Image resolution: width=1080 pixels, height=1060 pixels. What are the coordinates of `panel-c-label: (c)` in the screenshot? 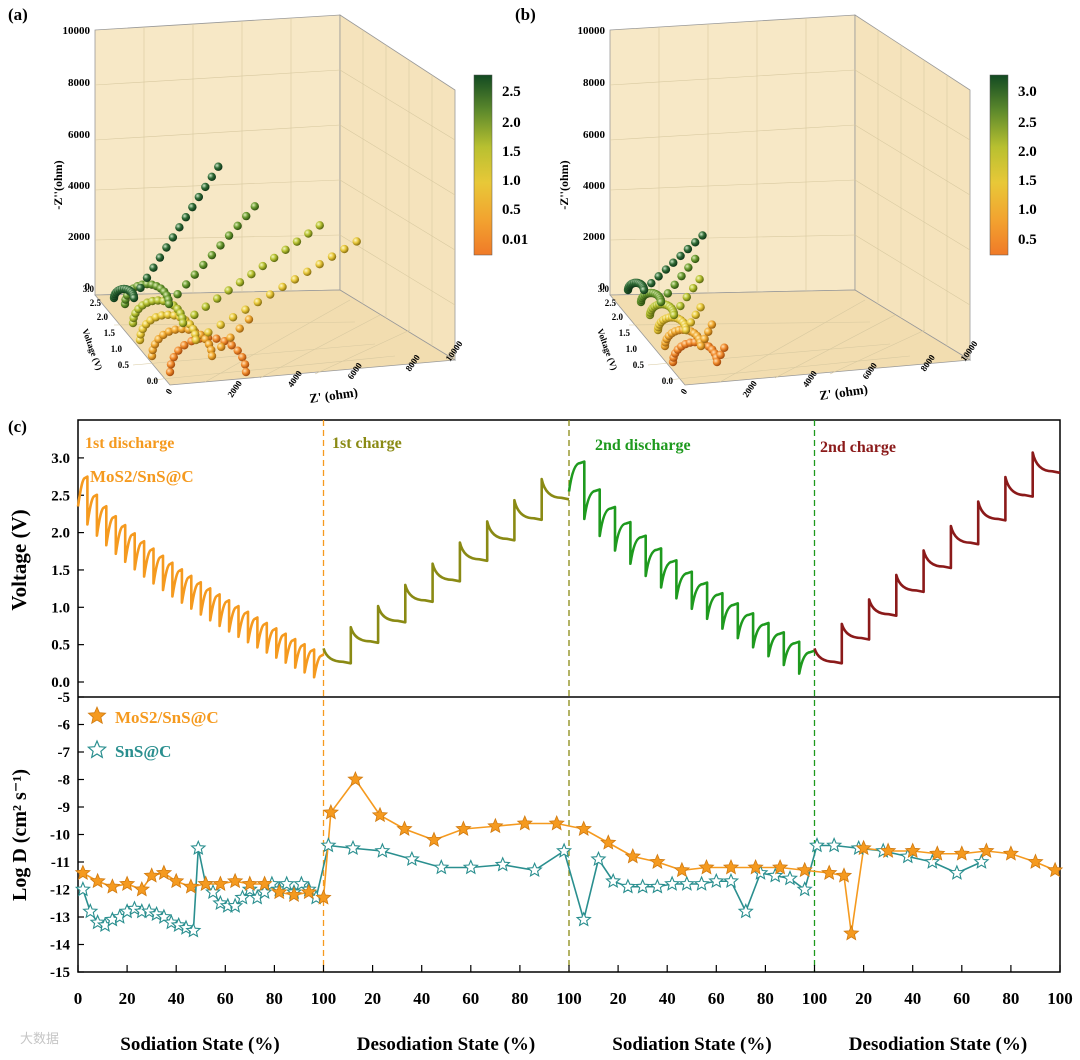 It's located at (17, 426).